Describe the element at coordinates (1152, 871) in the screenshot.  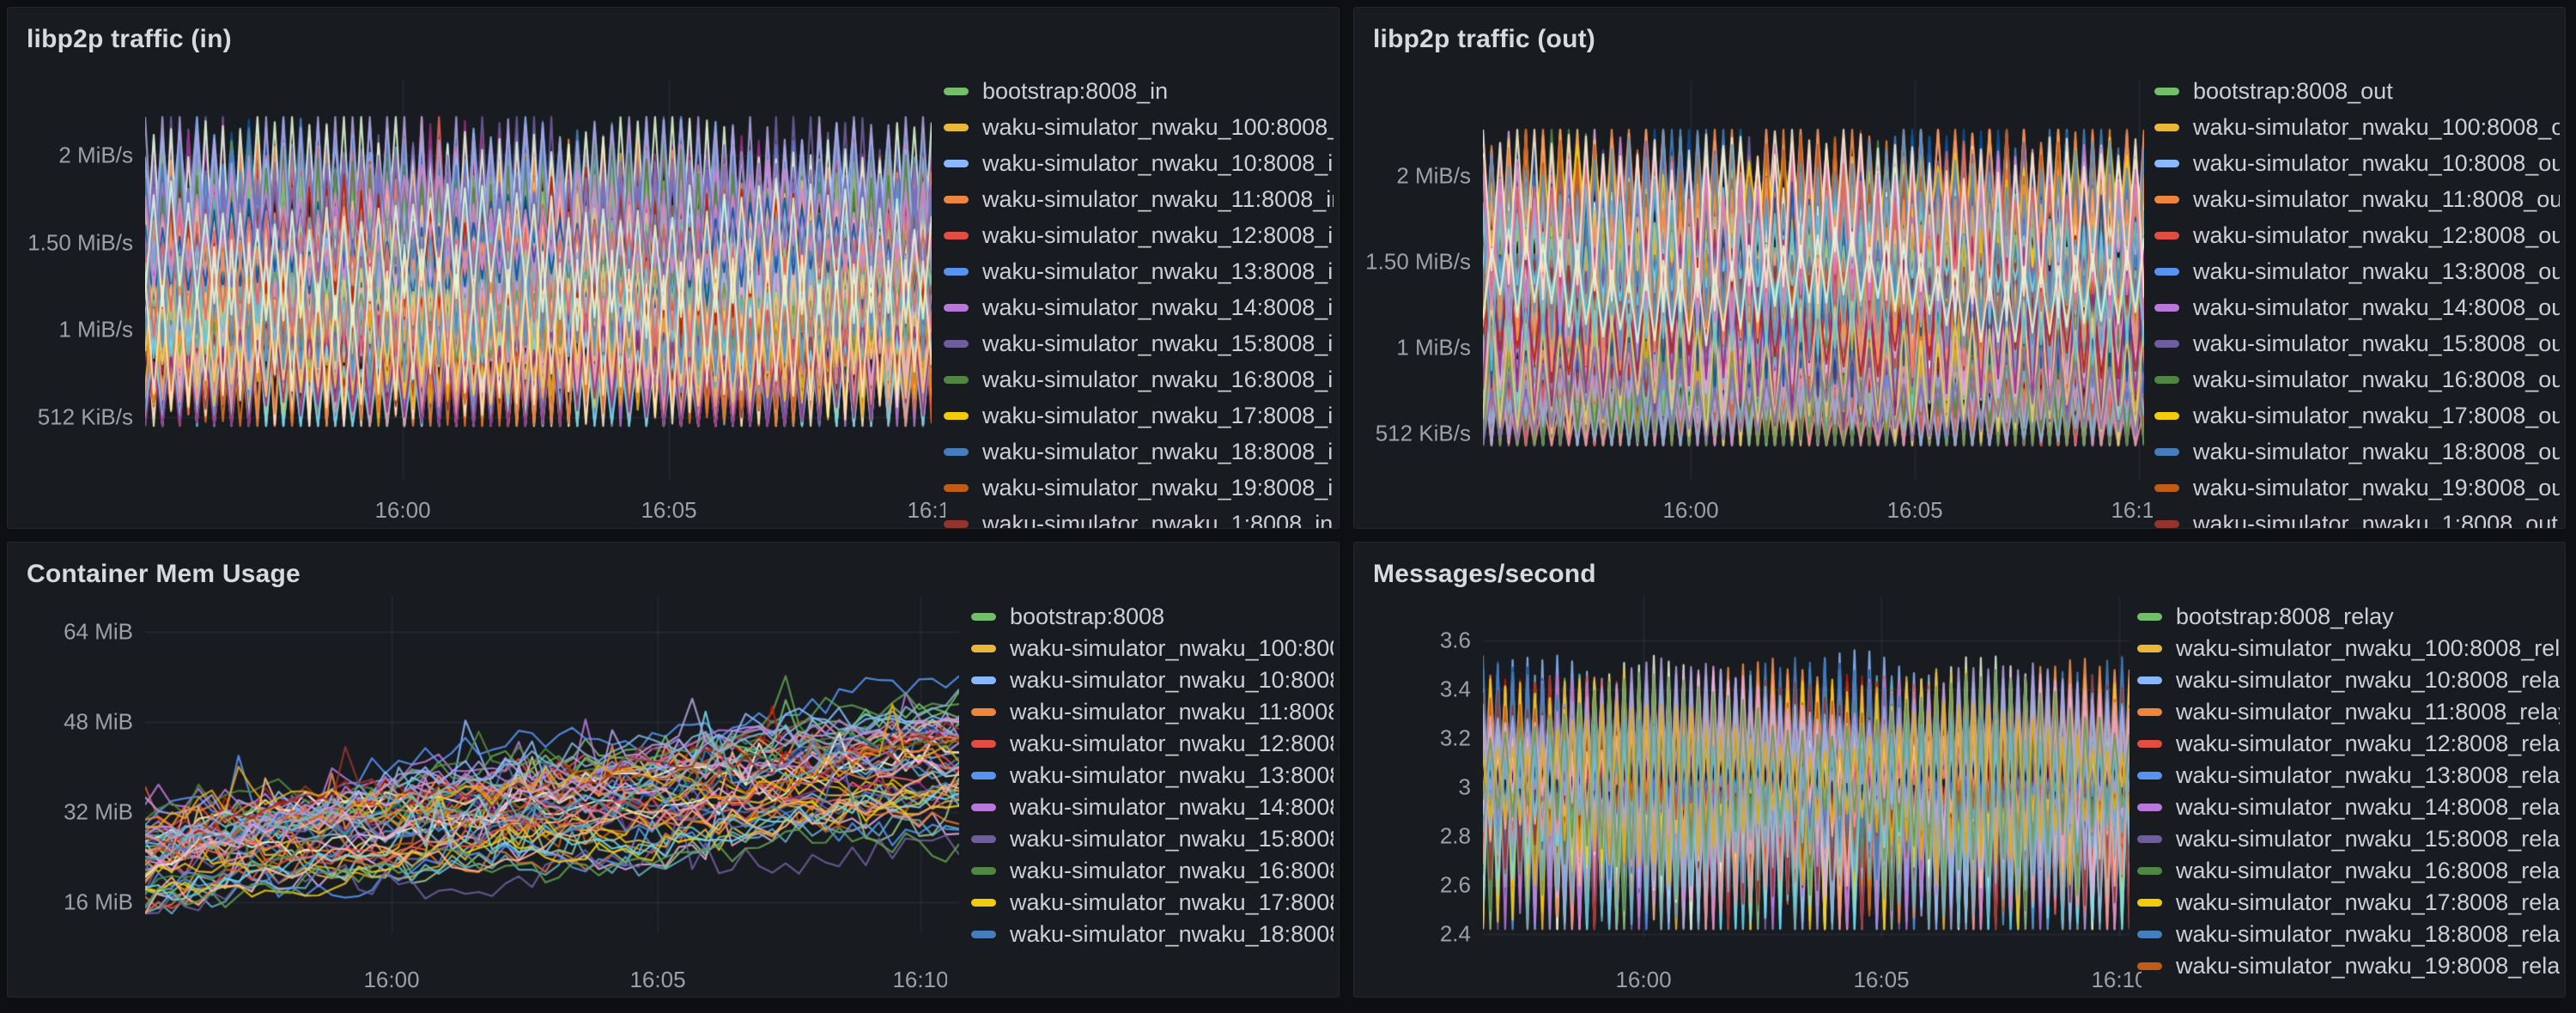
I see `legend-item: waku-simulator_nwaku_16:8008` at that location.